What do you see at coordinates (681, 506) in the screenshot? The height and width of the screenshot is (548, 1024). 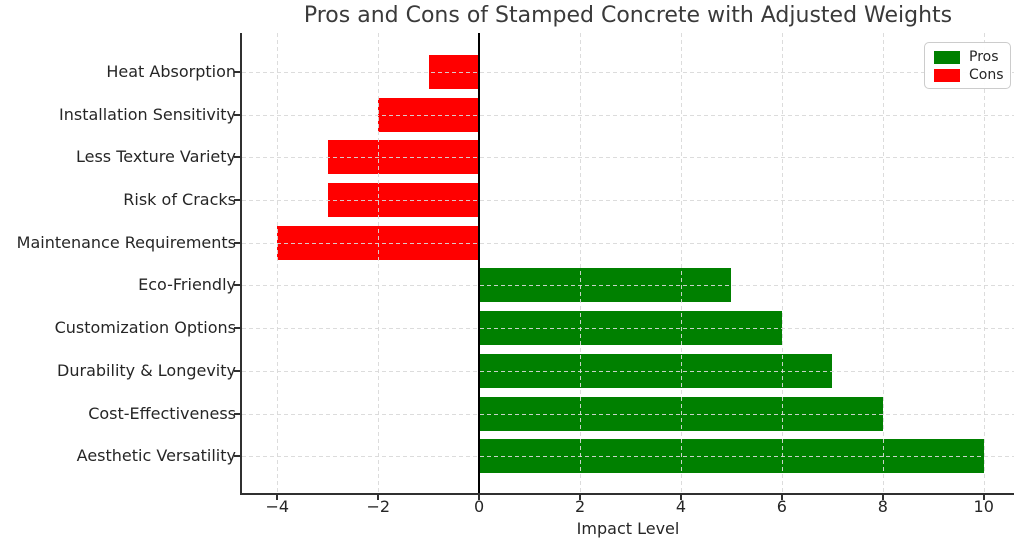 I see `x-tick-label: 4` at bounding box center [681, 506].